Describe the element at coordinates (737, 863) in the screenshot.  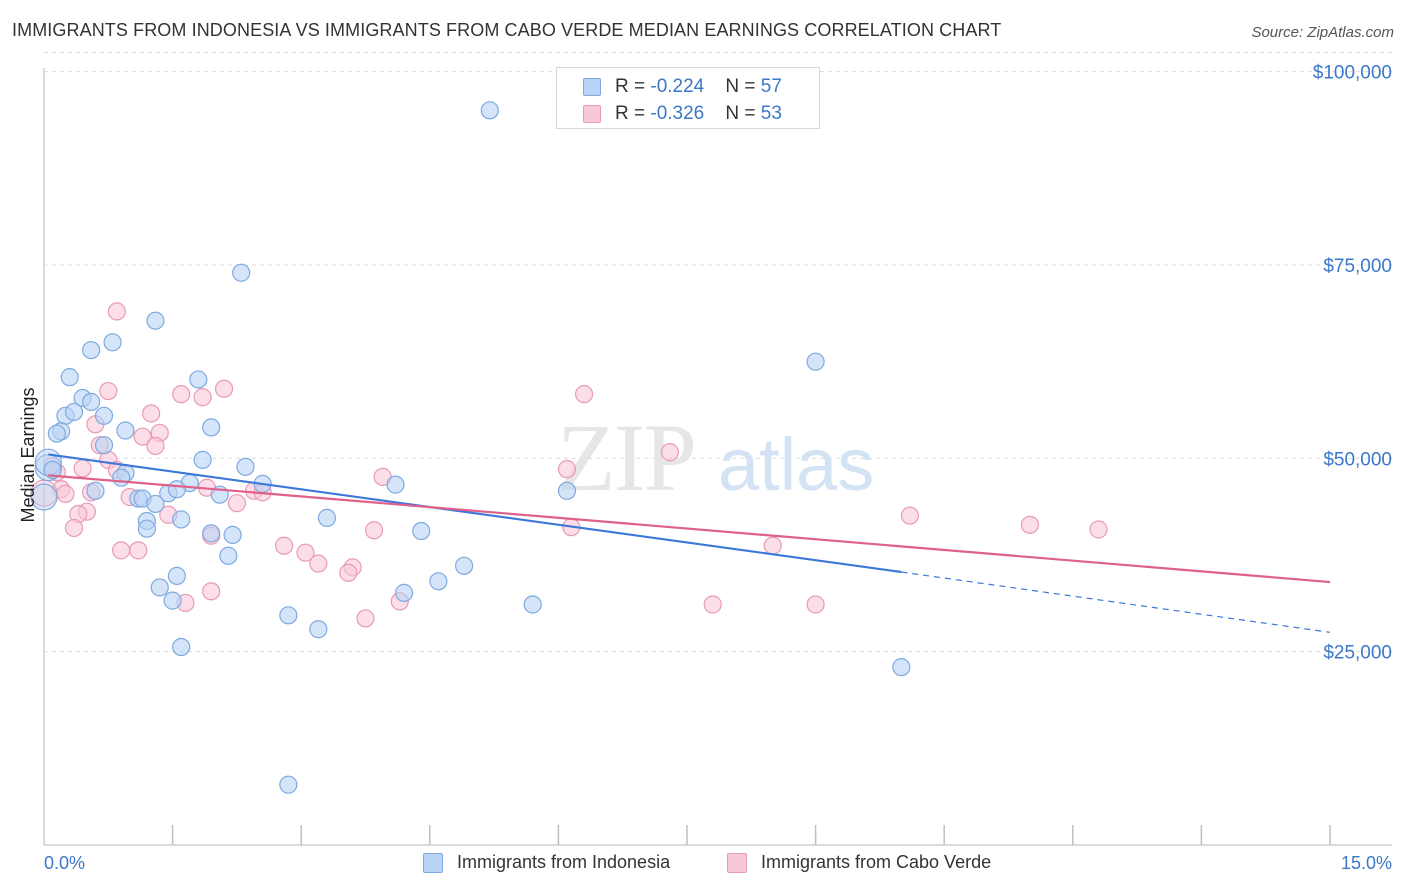
I see `bottom-legend-swatch-caboverde` at that location.